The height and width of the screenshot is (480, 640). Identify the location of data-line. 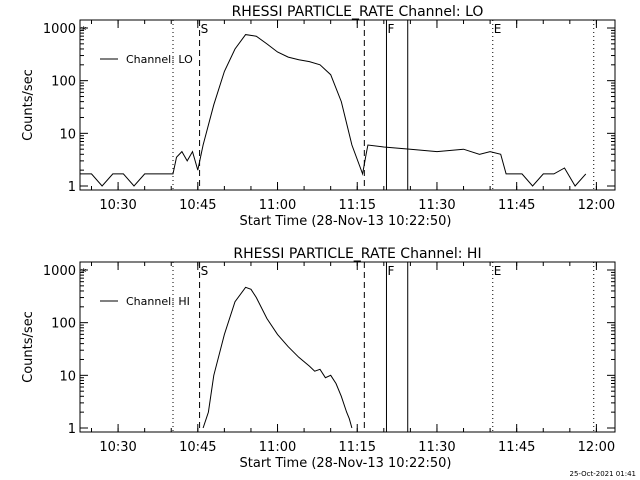
(277, 357).